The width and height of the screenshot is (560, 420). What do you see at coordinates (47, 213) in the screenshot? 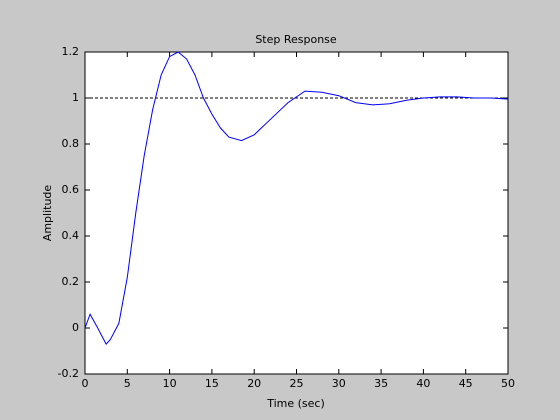
I see `y-axis-label: Amplitude` at bounding box center [47, 213].